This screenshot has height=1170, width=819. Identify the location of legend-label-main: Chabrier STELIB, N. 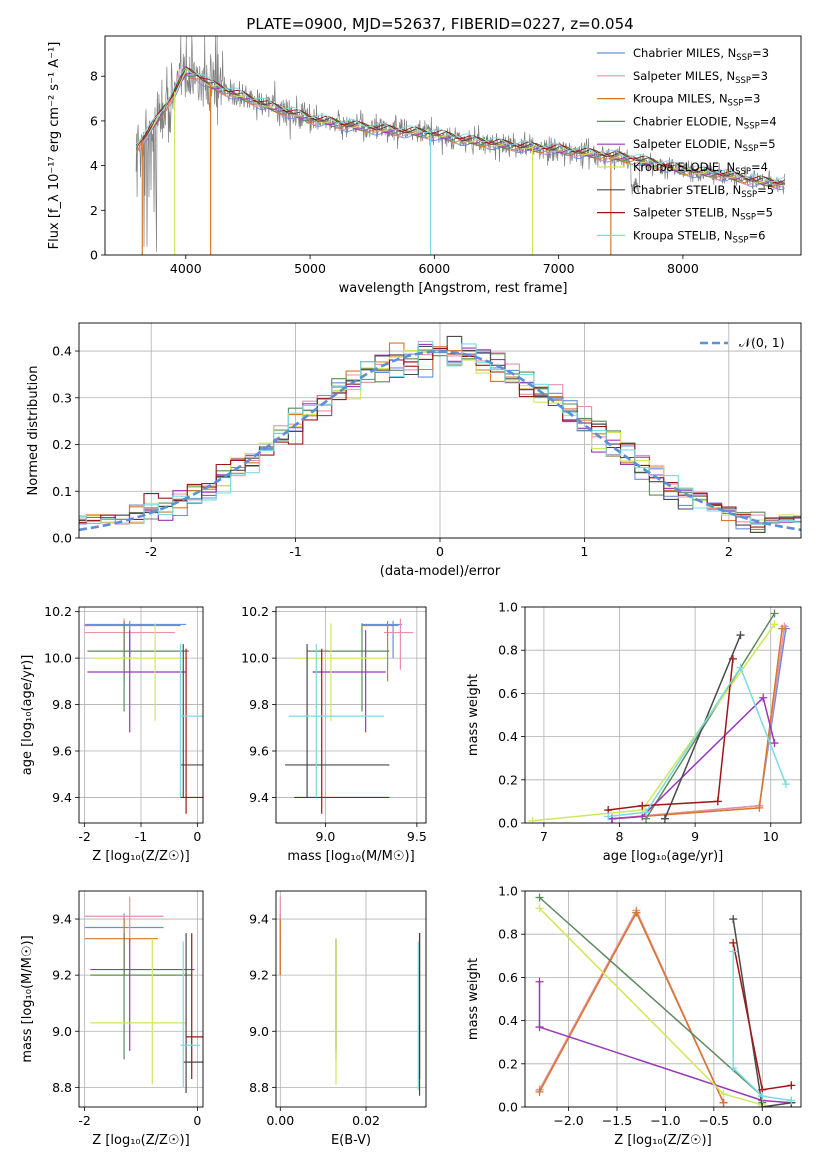
(687, 190).